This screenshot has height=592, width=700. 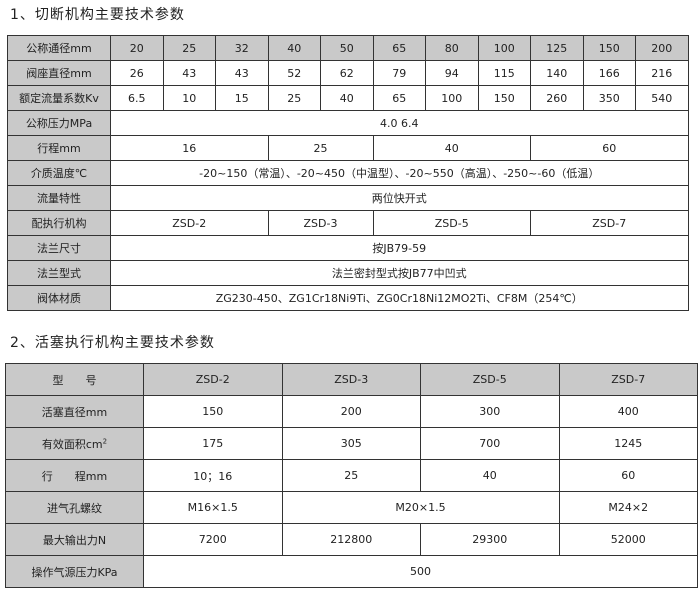 I want to click on table-cell: 115, so click(x=504, y=73).